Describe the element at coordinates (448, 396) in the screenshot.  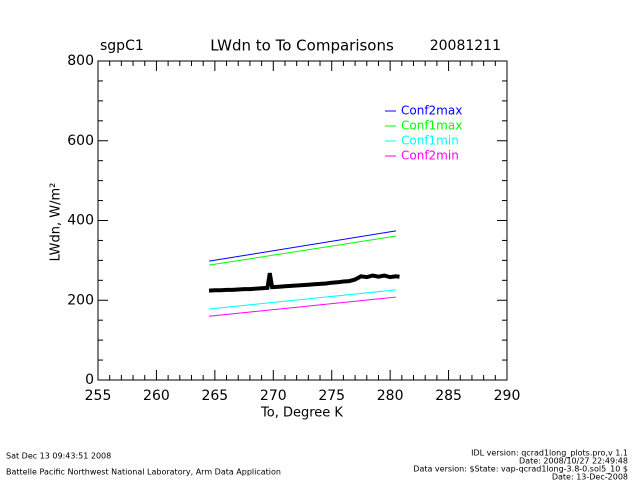
I see `x-tick-label: 285` at that location.